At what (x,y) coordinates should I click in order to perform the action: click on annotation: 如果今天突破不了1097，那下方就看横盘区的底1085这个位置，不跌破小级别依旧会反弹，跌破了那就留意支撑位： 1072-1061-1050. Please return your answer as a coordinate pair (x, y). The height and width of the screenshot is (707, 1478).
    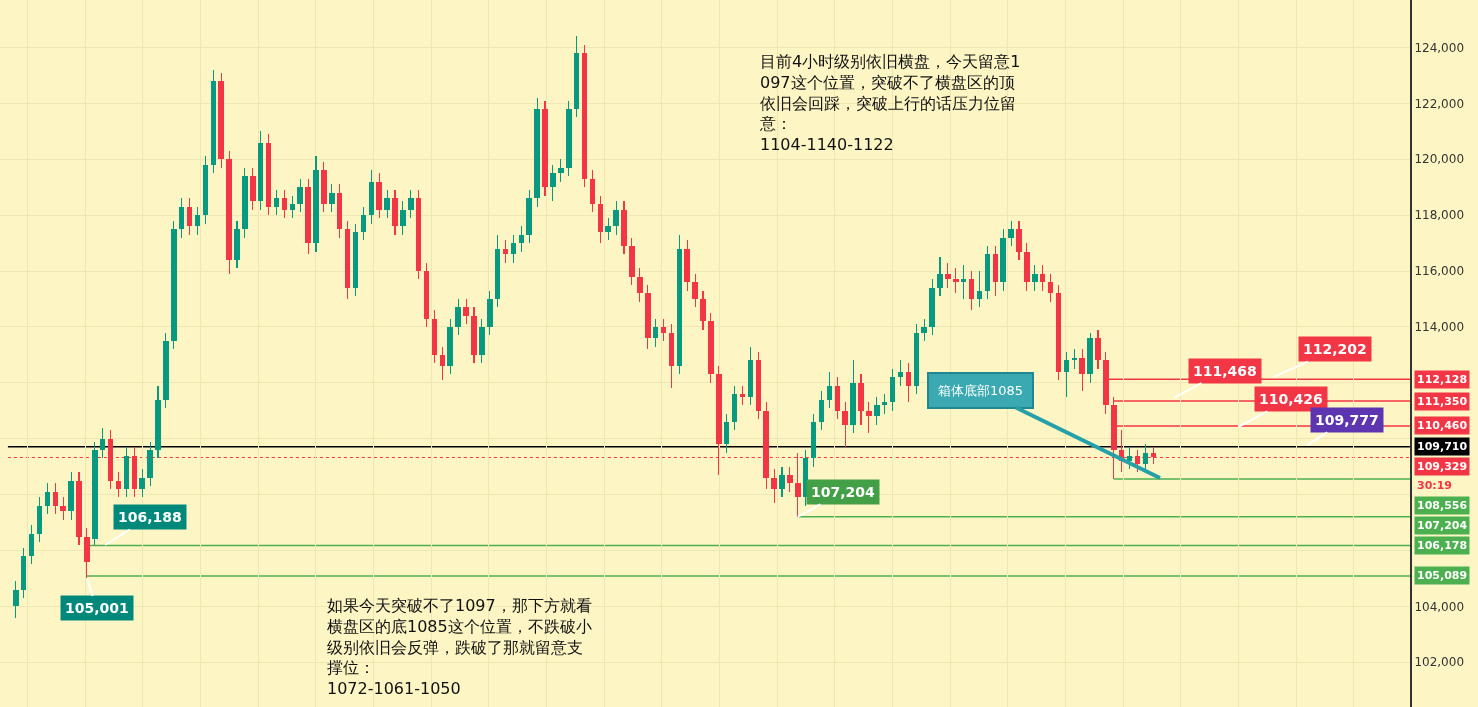
    Looking at the image, I should click on (459, 647).